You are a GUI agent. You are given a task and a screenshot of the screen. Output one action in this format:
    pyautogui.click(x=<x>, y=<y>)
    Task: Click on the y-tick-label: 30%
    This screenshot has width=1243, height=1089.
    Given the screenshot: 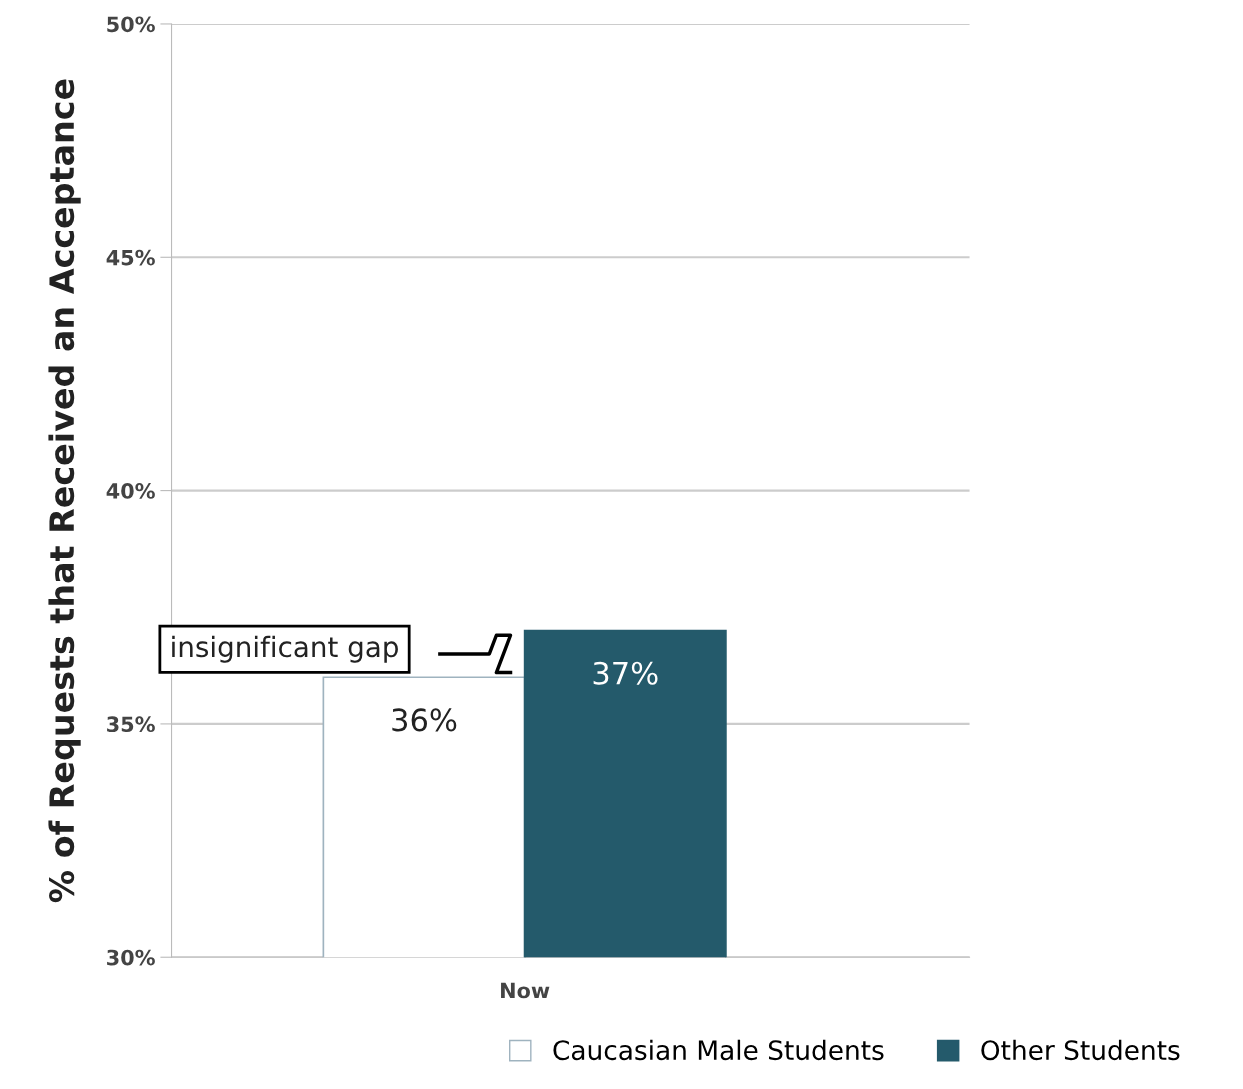 What is the action you would take?
    pyautogui.click(x=131, y=957)
    